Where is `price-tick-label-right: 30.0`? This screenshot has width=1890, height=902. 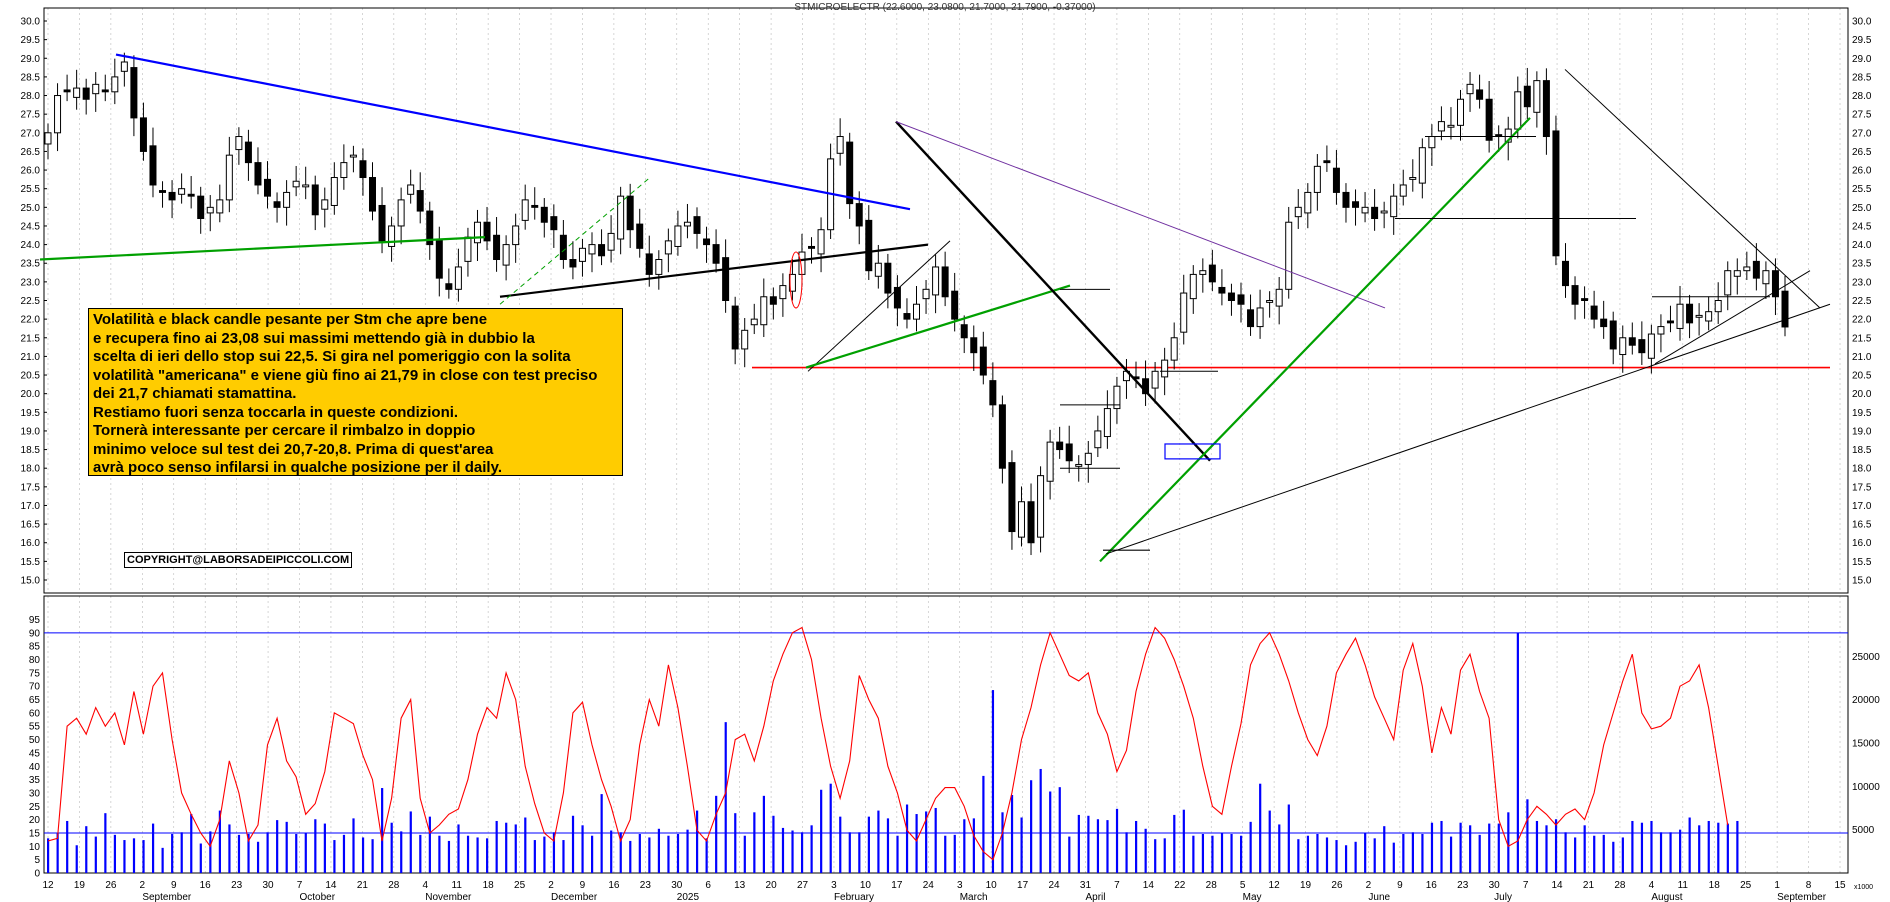 price-tick-label-right: 30.0 is located at coordinates (1862, 22).